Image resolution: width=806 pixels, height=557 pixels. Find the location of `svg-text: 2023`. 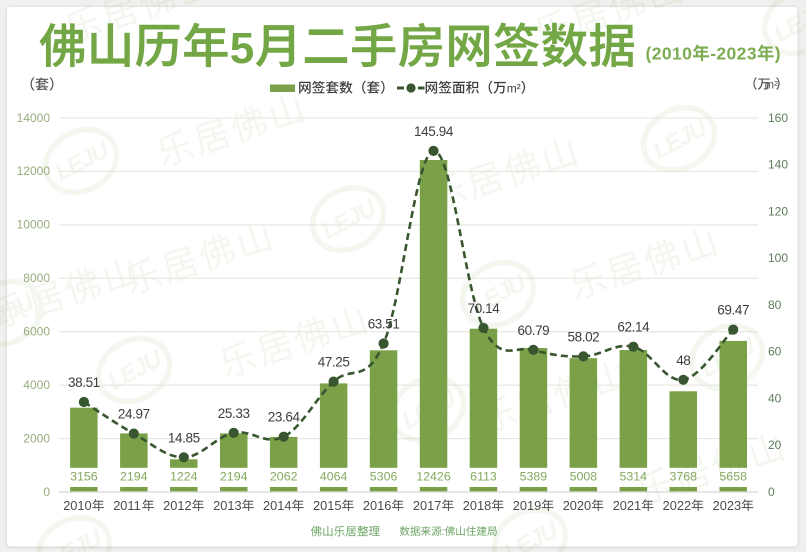

svg-text: 2023 is located at coordinates (727, 505).